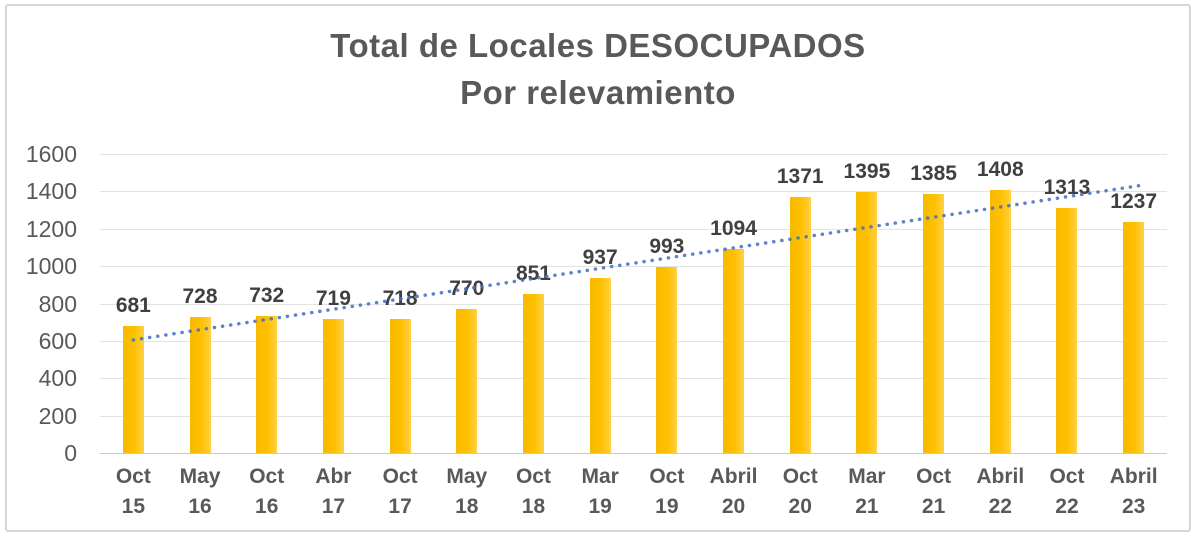 Image resolution: width=1200 pixels, height=544 pixels. I want to click on bar-value-label: 1395, so click(867, 172).